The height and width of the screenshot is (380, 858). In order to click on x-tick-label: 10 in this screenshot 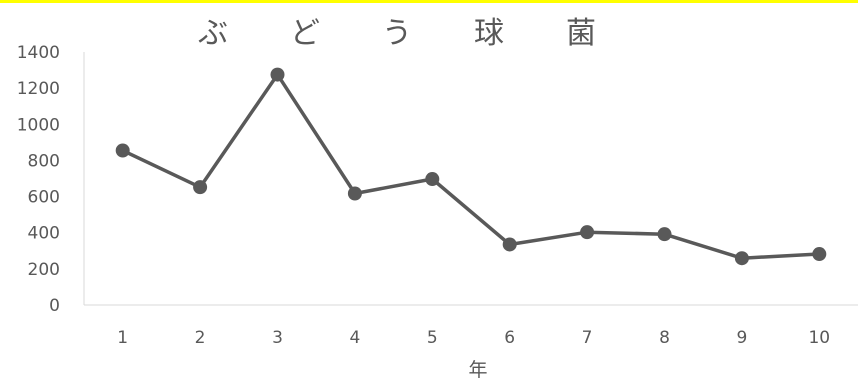, I will do `click(819, 338)`.